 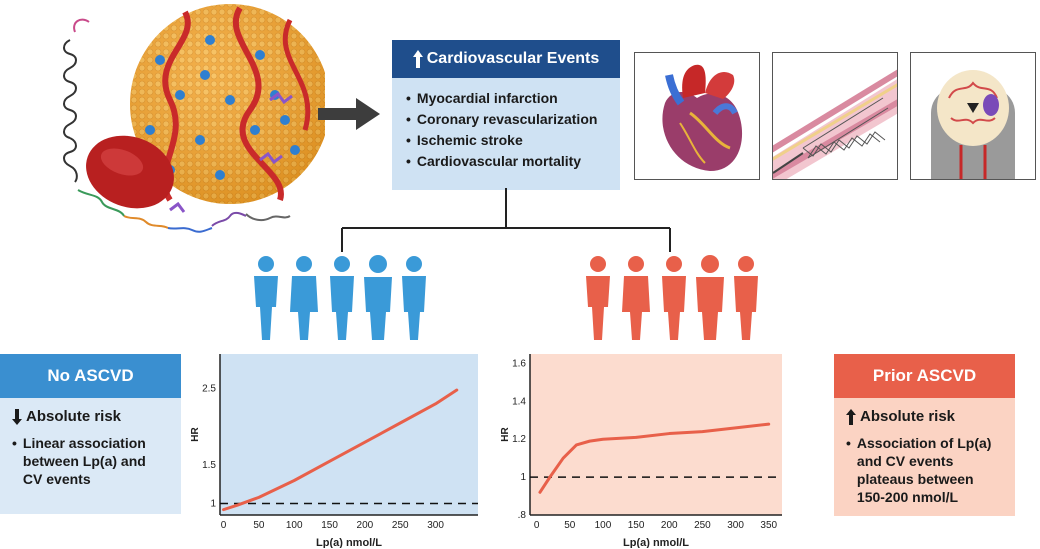 What do you see at coordinates (513, 161) in the screenshot?
I see `list-item: Cardiovascular mortality` at bounding box center [513, 161].